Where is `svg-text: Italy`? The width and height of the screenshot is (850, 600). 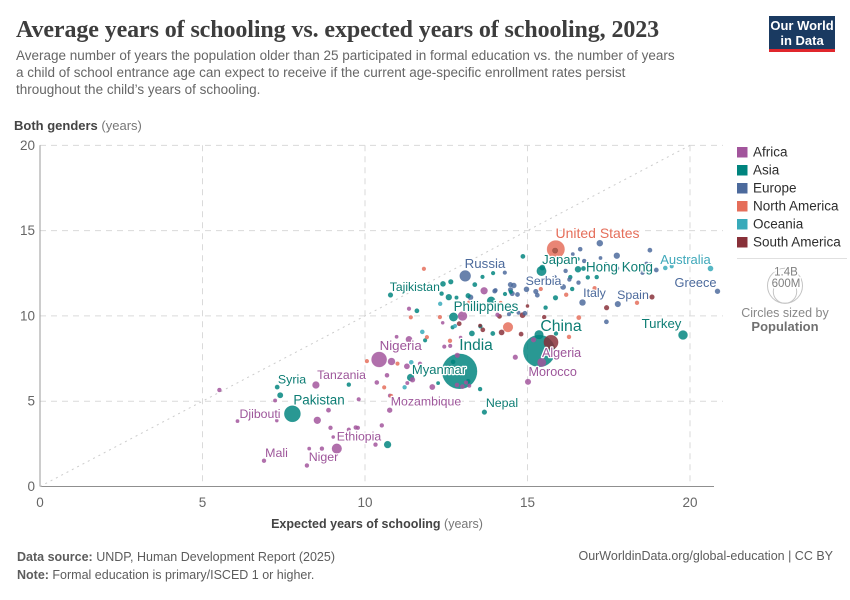
svg-text: Italy is located at coordinates (595, 293).